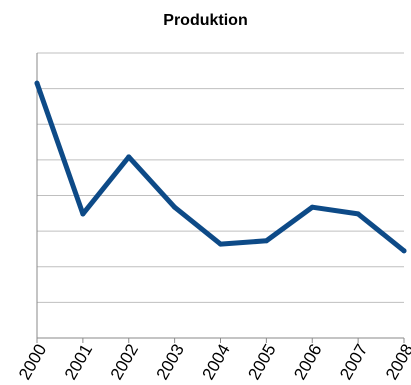 The width and height of the screenshot is (411, 385). Describe the element at coordinates (170, 362) in the screenshot. I see `x-tick-label: 2003` at that location.